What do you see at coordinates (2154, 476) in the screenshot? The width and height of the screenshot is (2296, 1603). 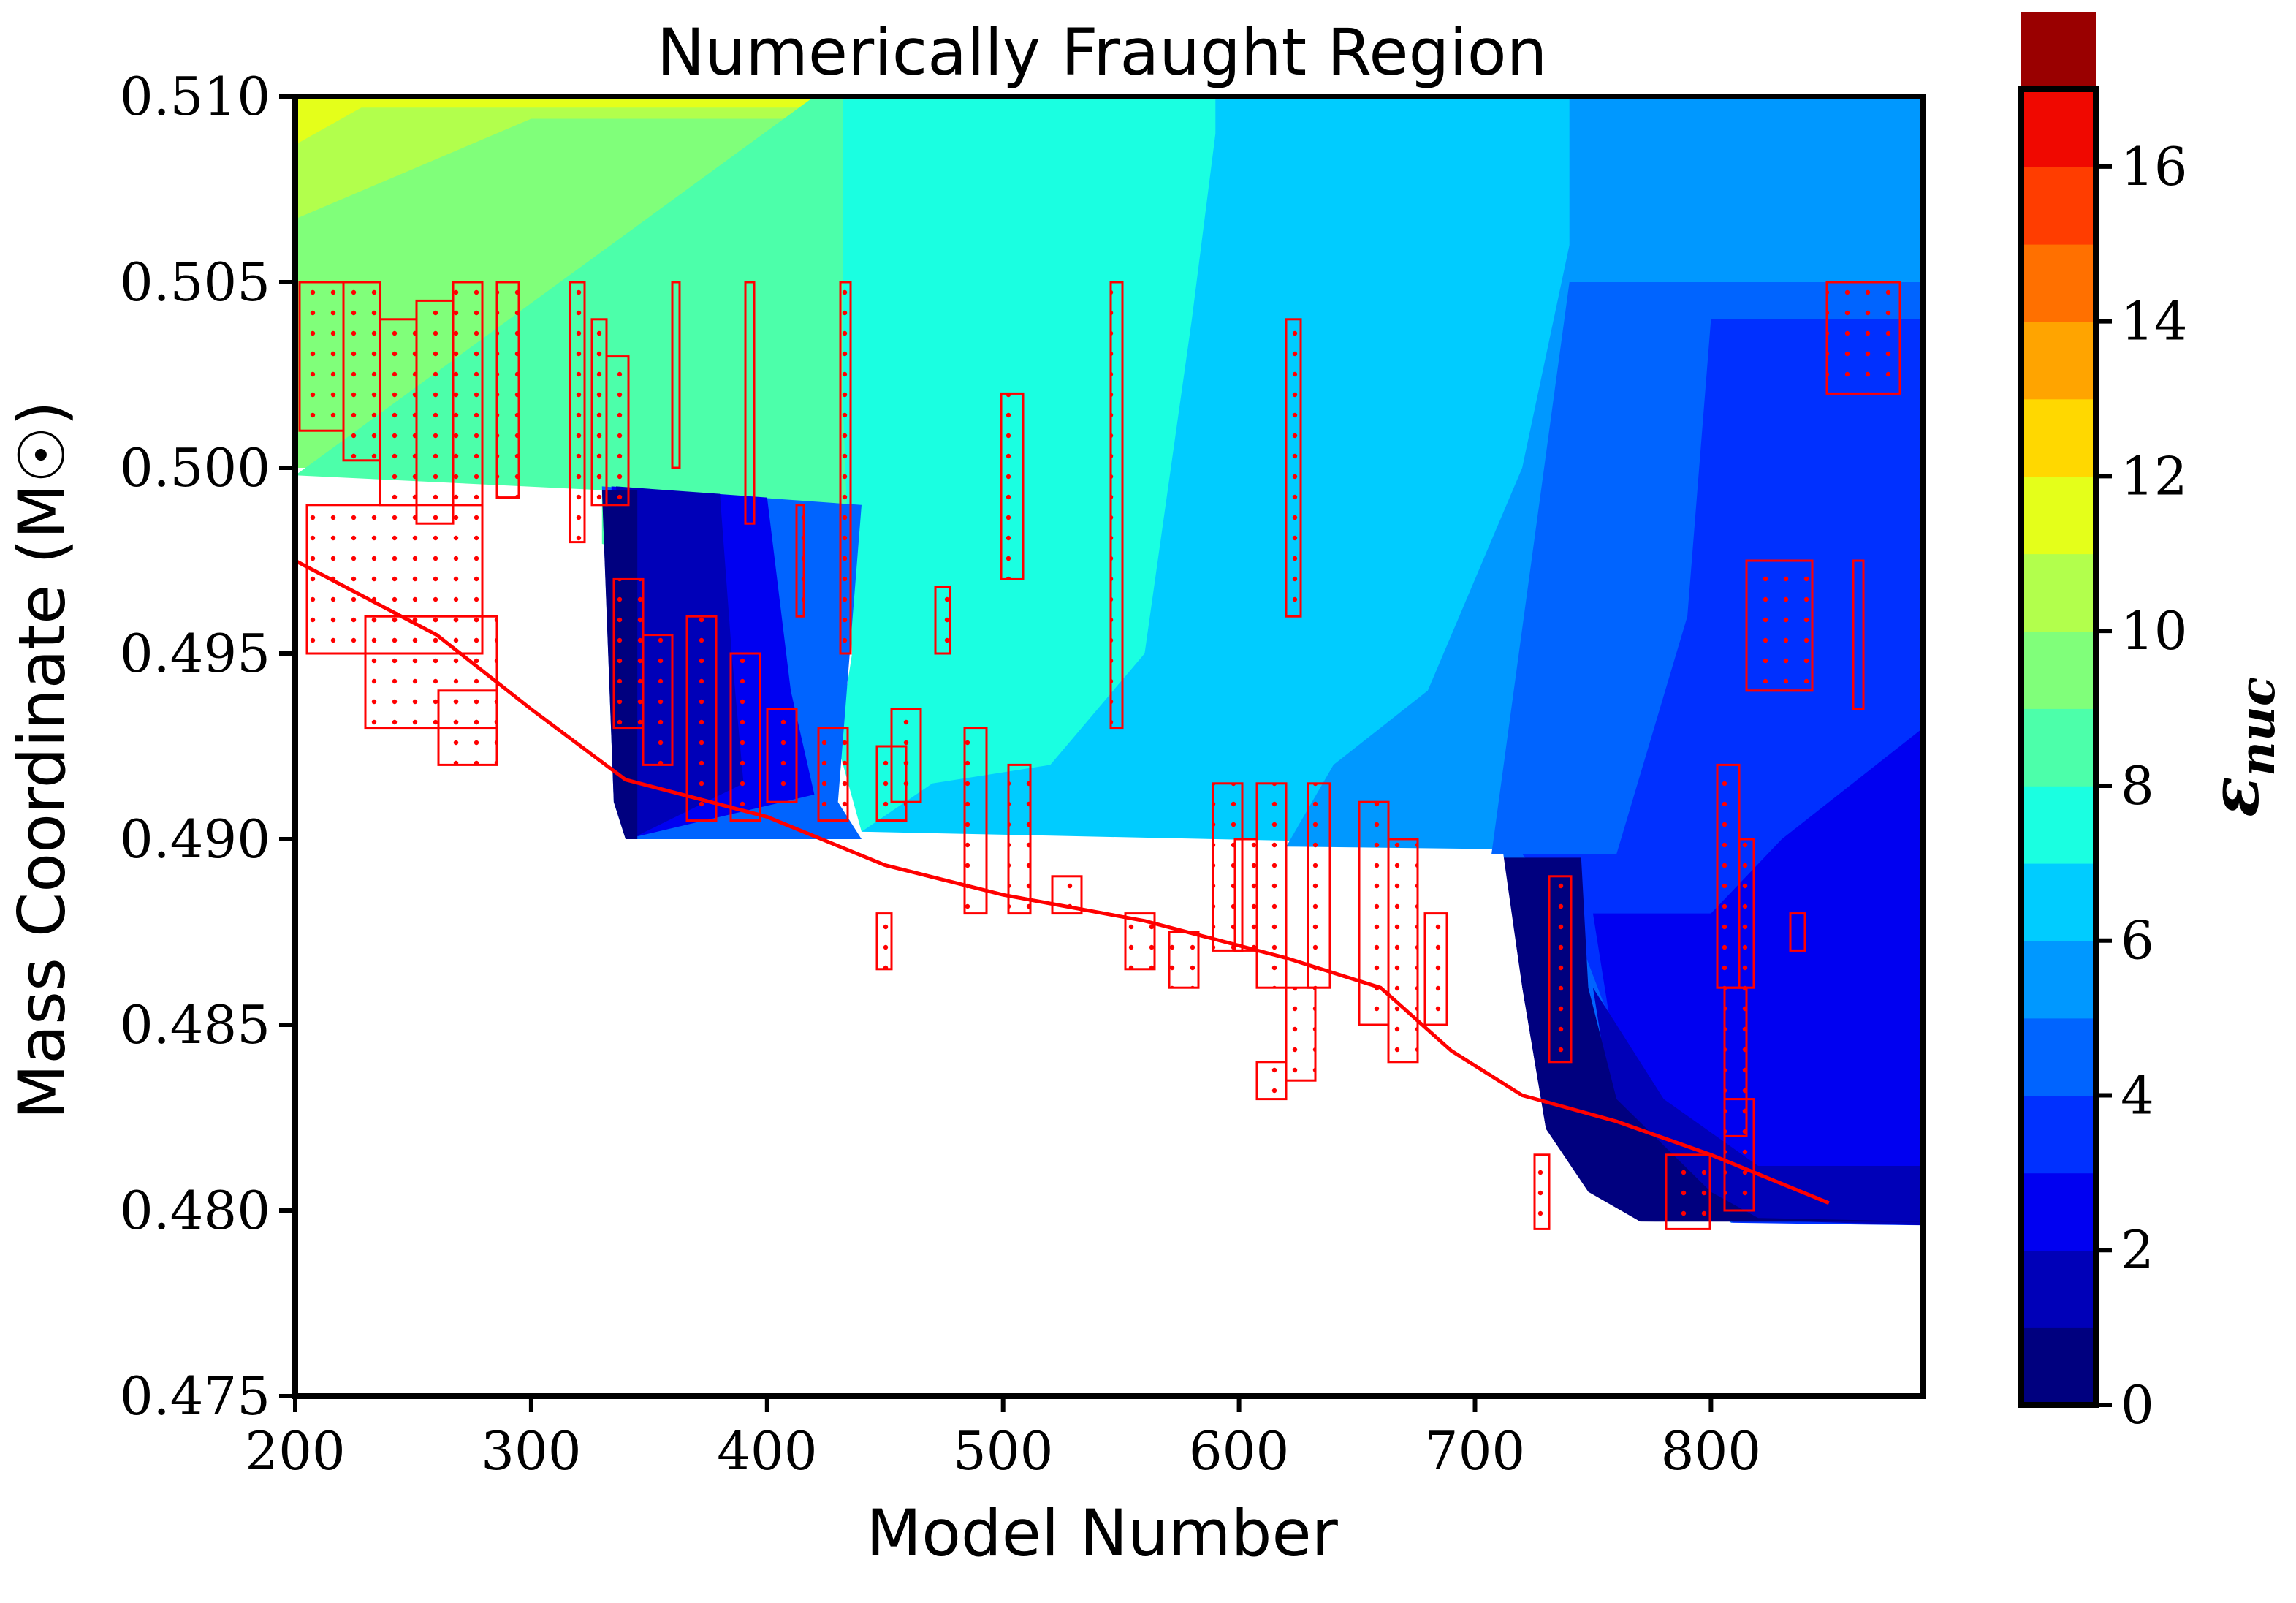 I see `colorbar-tick-label: 12` at bounding box center [2154, 476].